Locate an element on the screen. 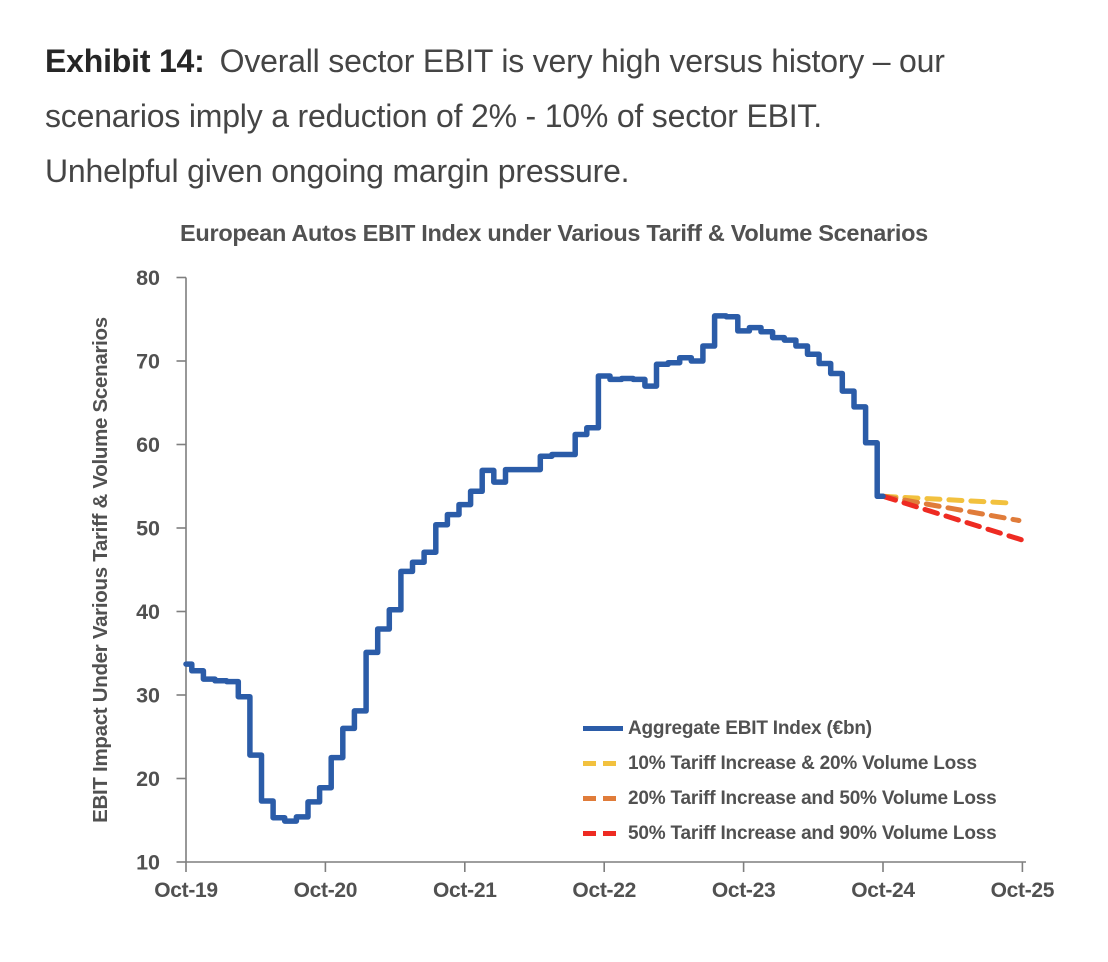  x-tick-label: Oct-19 is located at coordinates (186, 890).